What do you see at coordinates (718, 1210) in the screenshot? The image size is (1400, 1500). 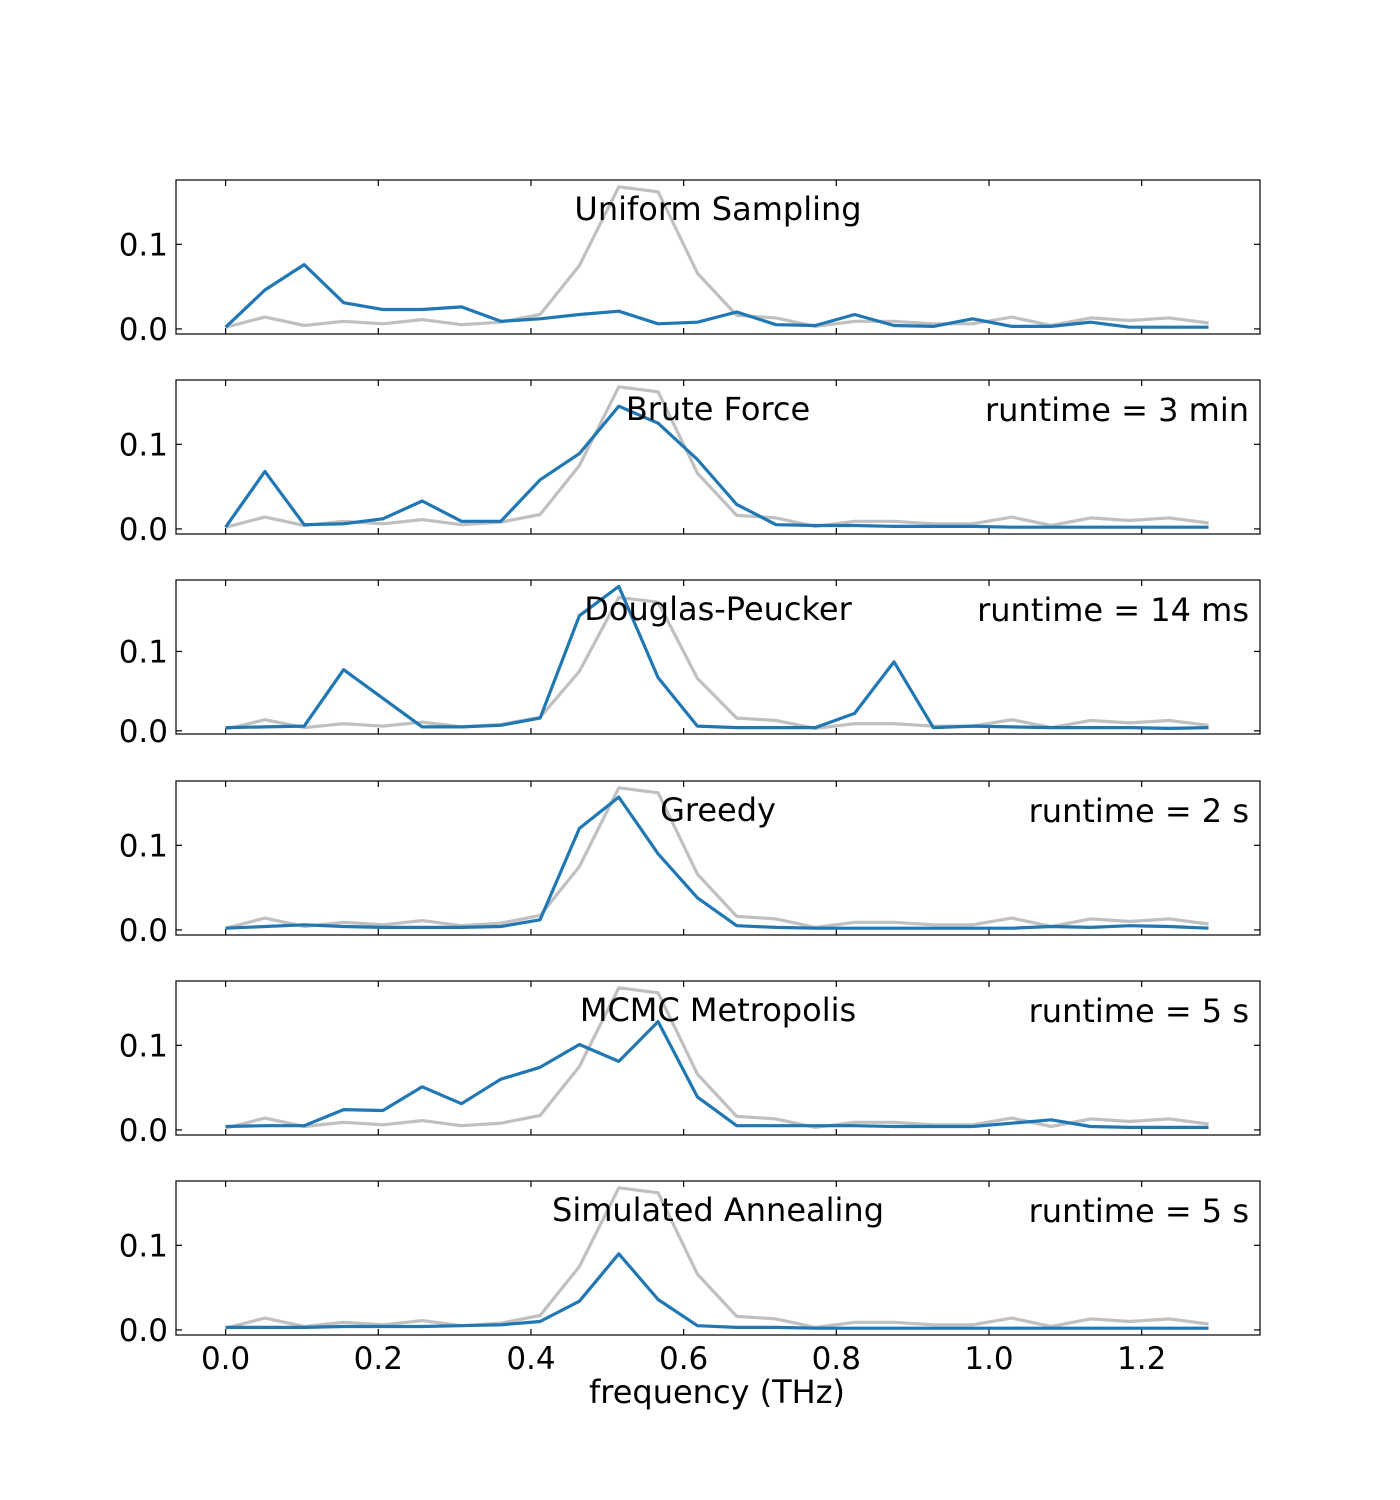 I see `panel-title: Simulated Annealing` at bounding box center [718, 1210].